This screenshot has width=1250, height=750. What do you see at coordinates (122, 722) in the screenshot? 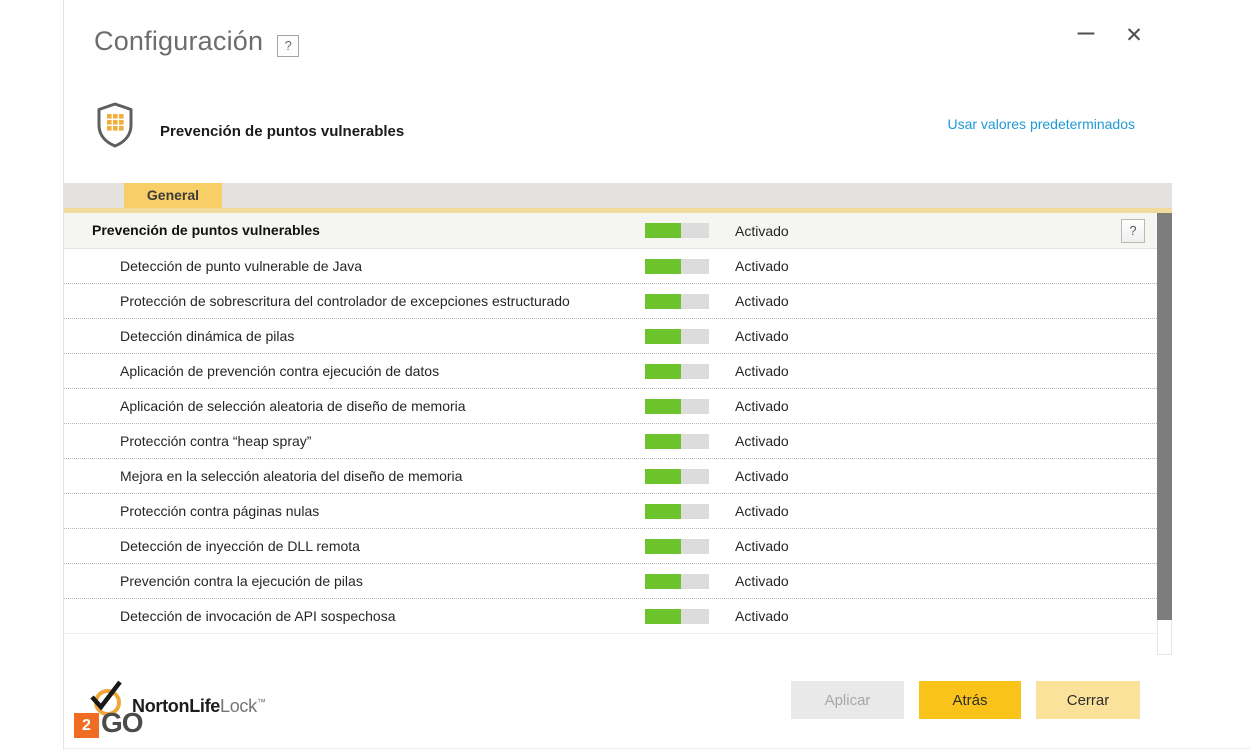
I see `badge-go-text: GO` at bounding box center [122, 722].